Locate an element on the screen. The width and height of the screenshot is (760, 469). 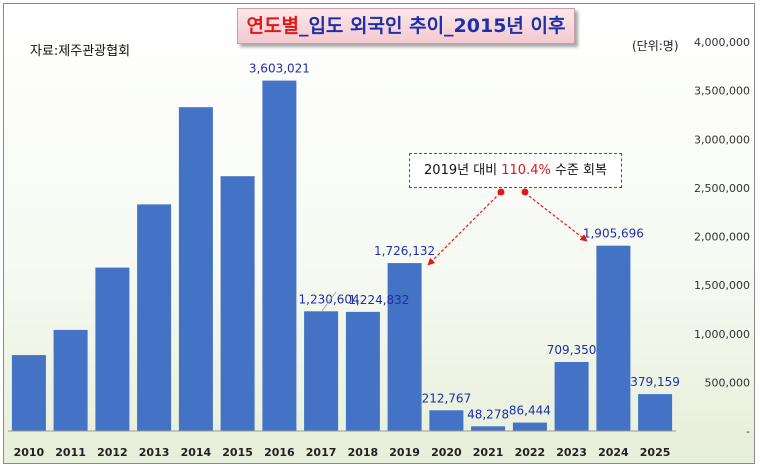
chart-title: 연도별_입도 외국인 추이_2015년 이후 is located at coordinates (406, 26).